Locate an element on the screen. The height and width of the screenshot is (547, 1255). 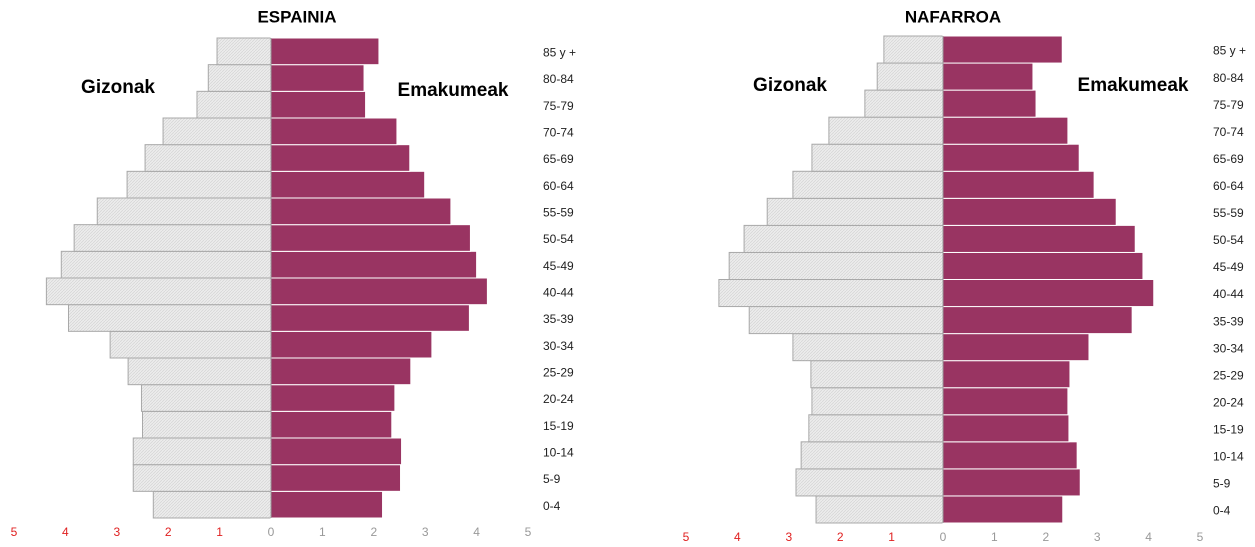
chart-title: ESPAINIA is located at coordinates (296, 16).